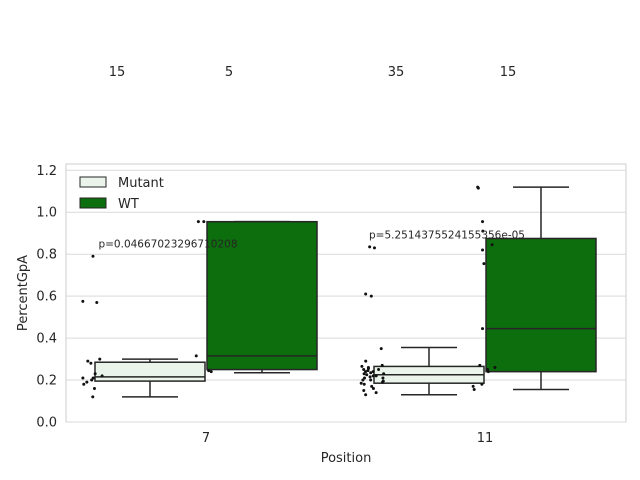  I want to click on x-tick-label: 11, so click(485, 438).